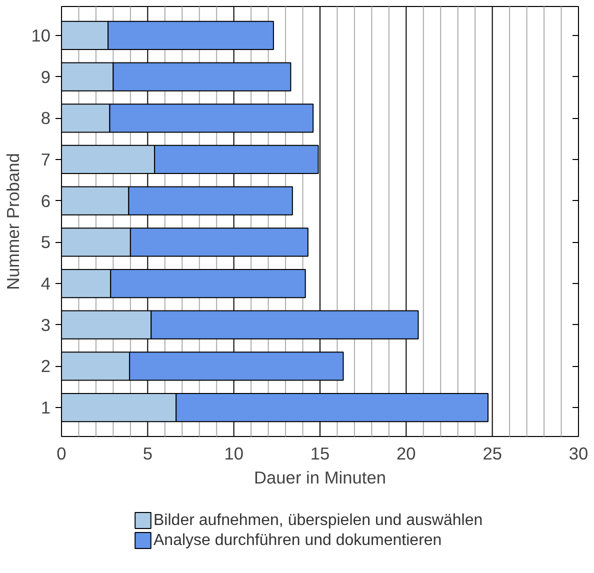  What do you see at coordinates (45, 118) in the screenshot?
I see `y-tick-label: 8` at bounding box center [45, 118].